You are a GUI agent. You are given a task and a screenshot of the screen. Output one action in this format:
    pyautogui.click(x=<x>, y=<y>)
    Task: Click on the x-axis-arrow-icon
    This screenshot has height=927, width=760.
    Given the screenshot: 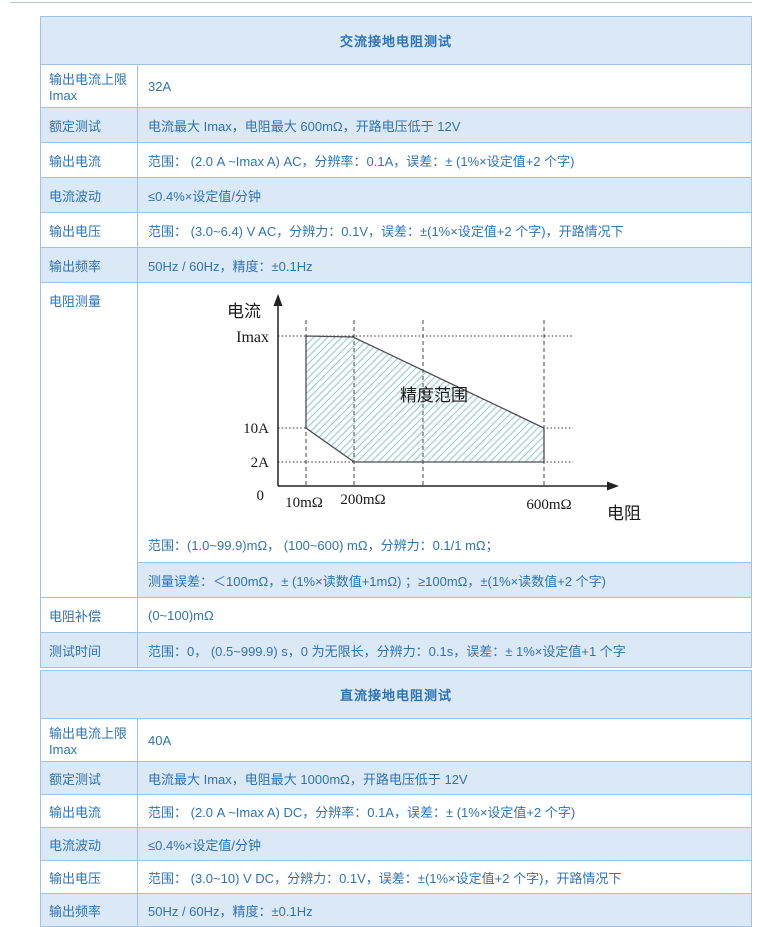 What is the action you would take?
    pyautogui.click(x=613, y=486)
    